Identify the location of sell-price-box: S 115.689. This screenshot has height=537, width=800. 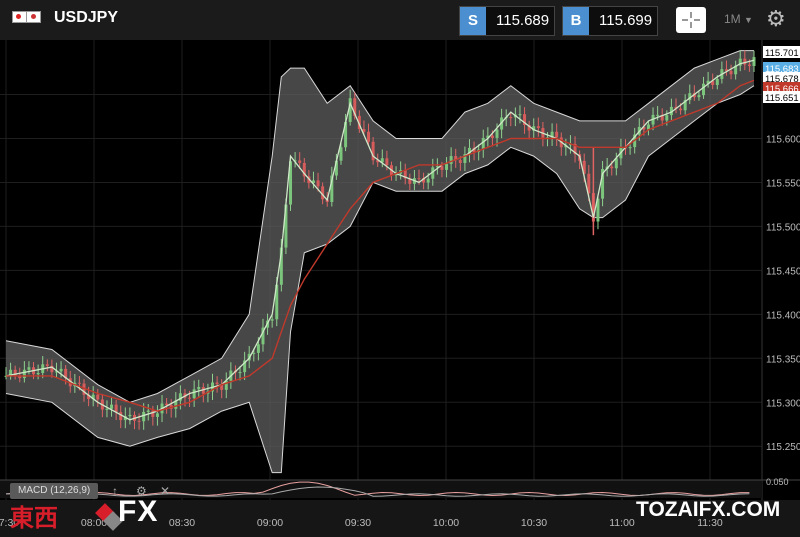
(507, 21).